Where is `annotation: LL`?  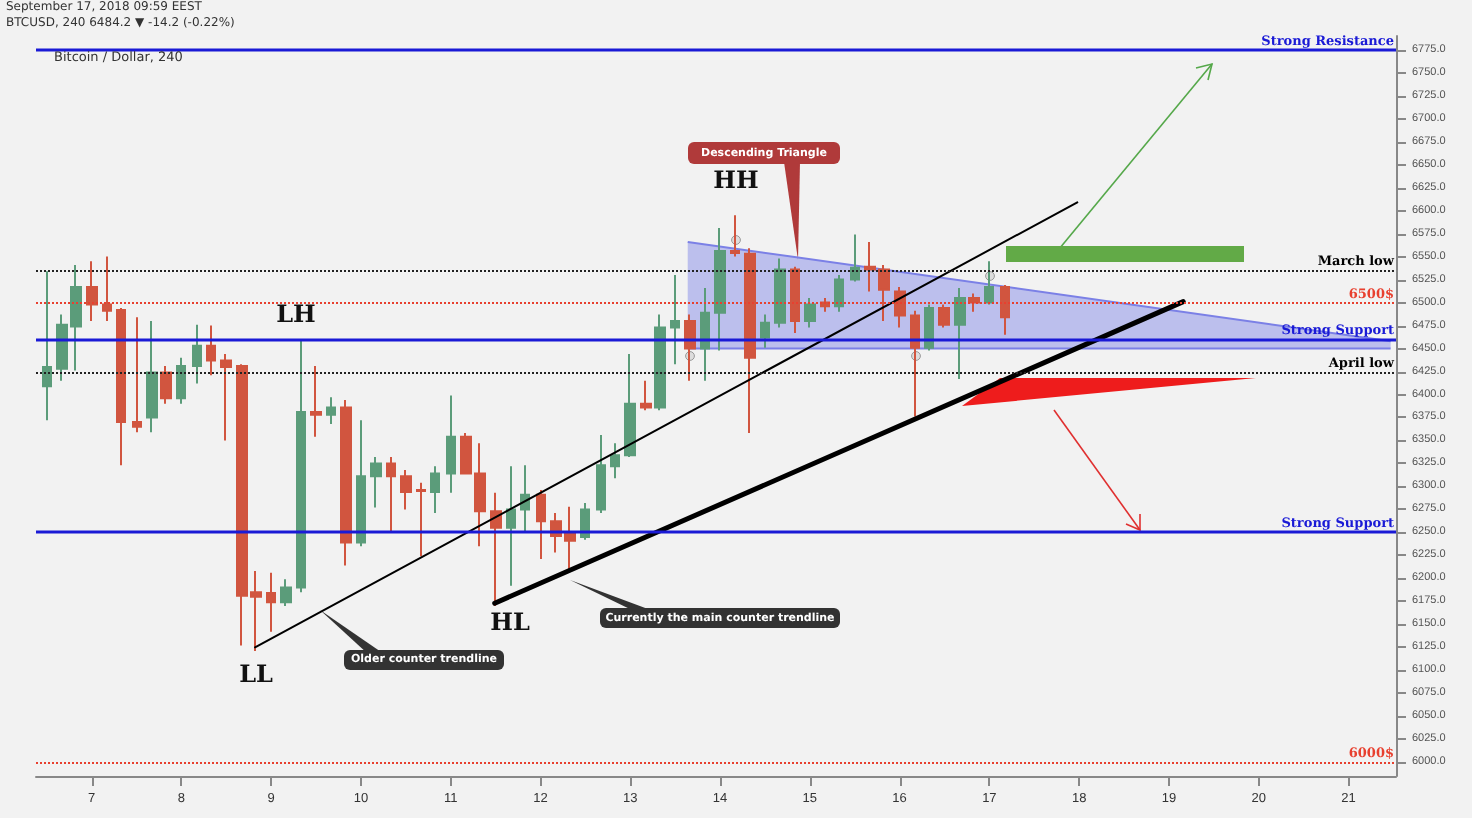 annotation: LL is located at coordinates (256, 674).